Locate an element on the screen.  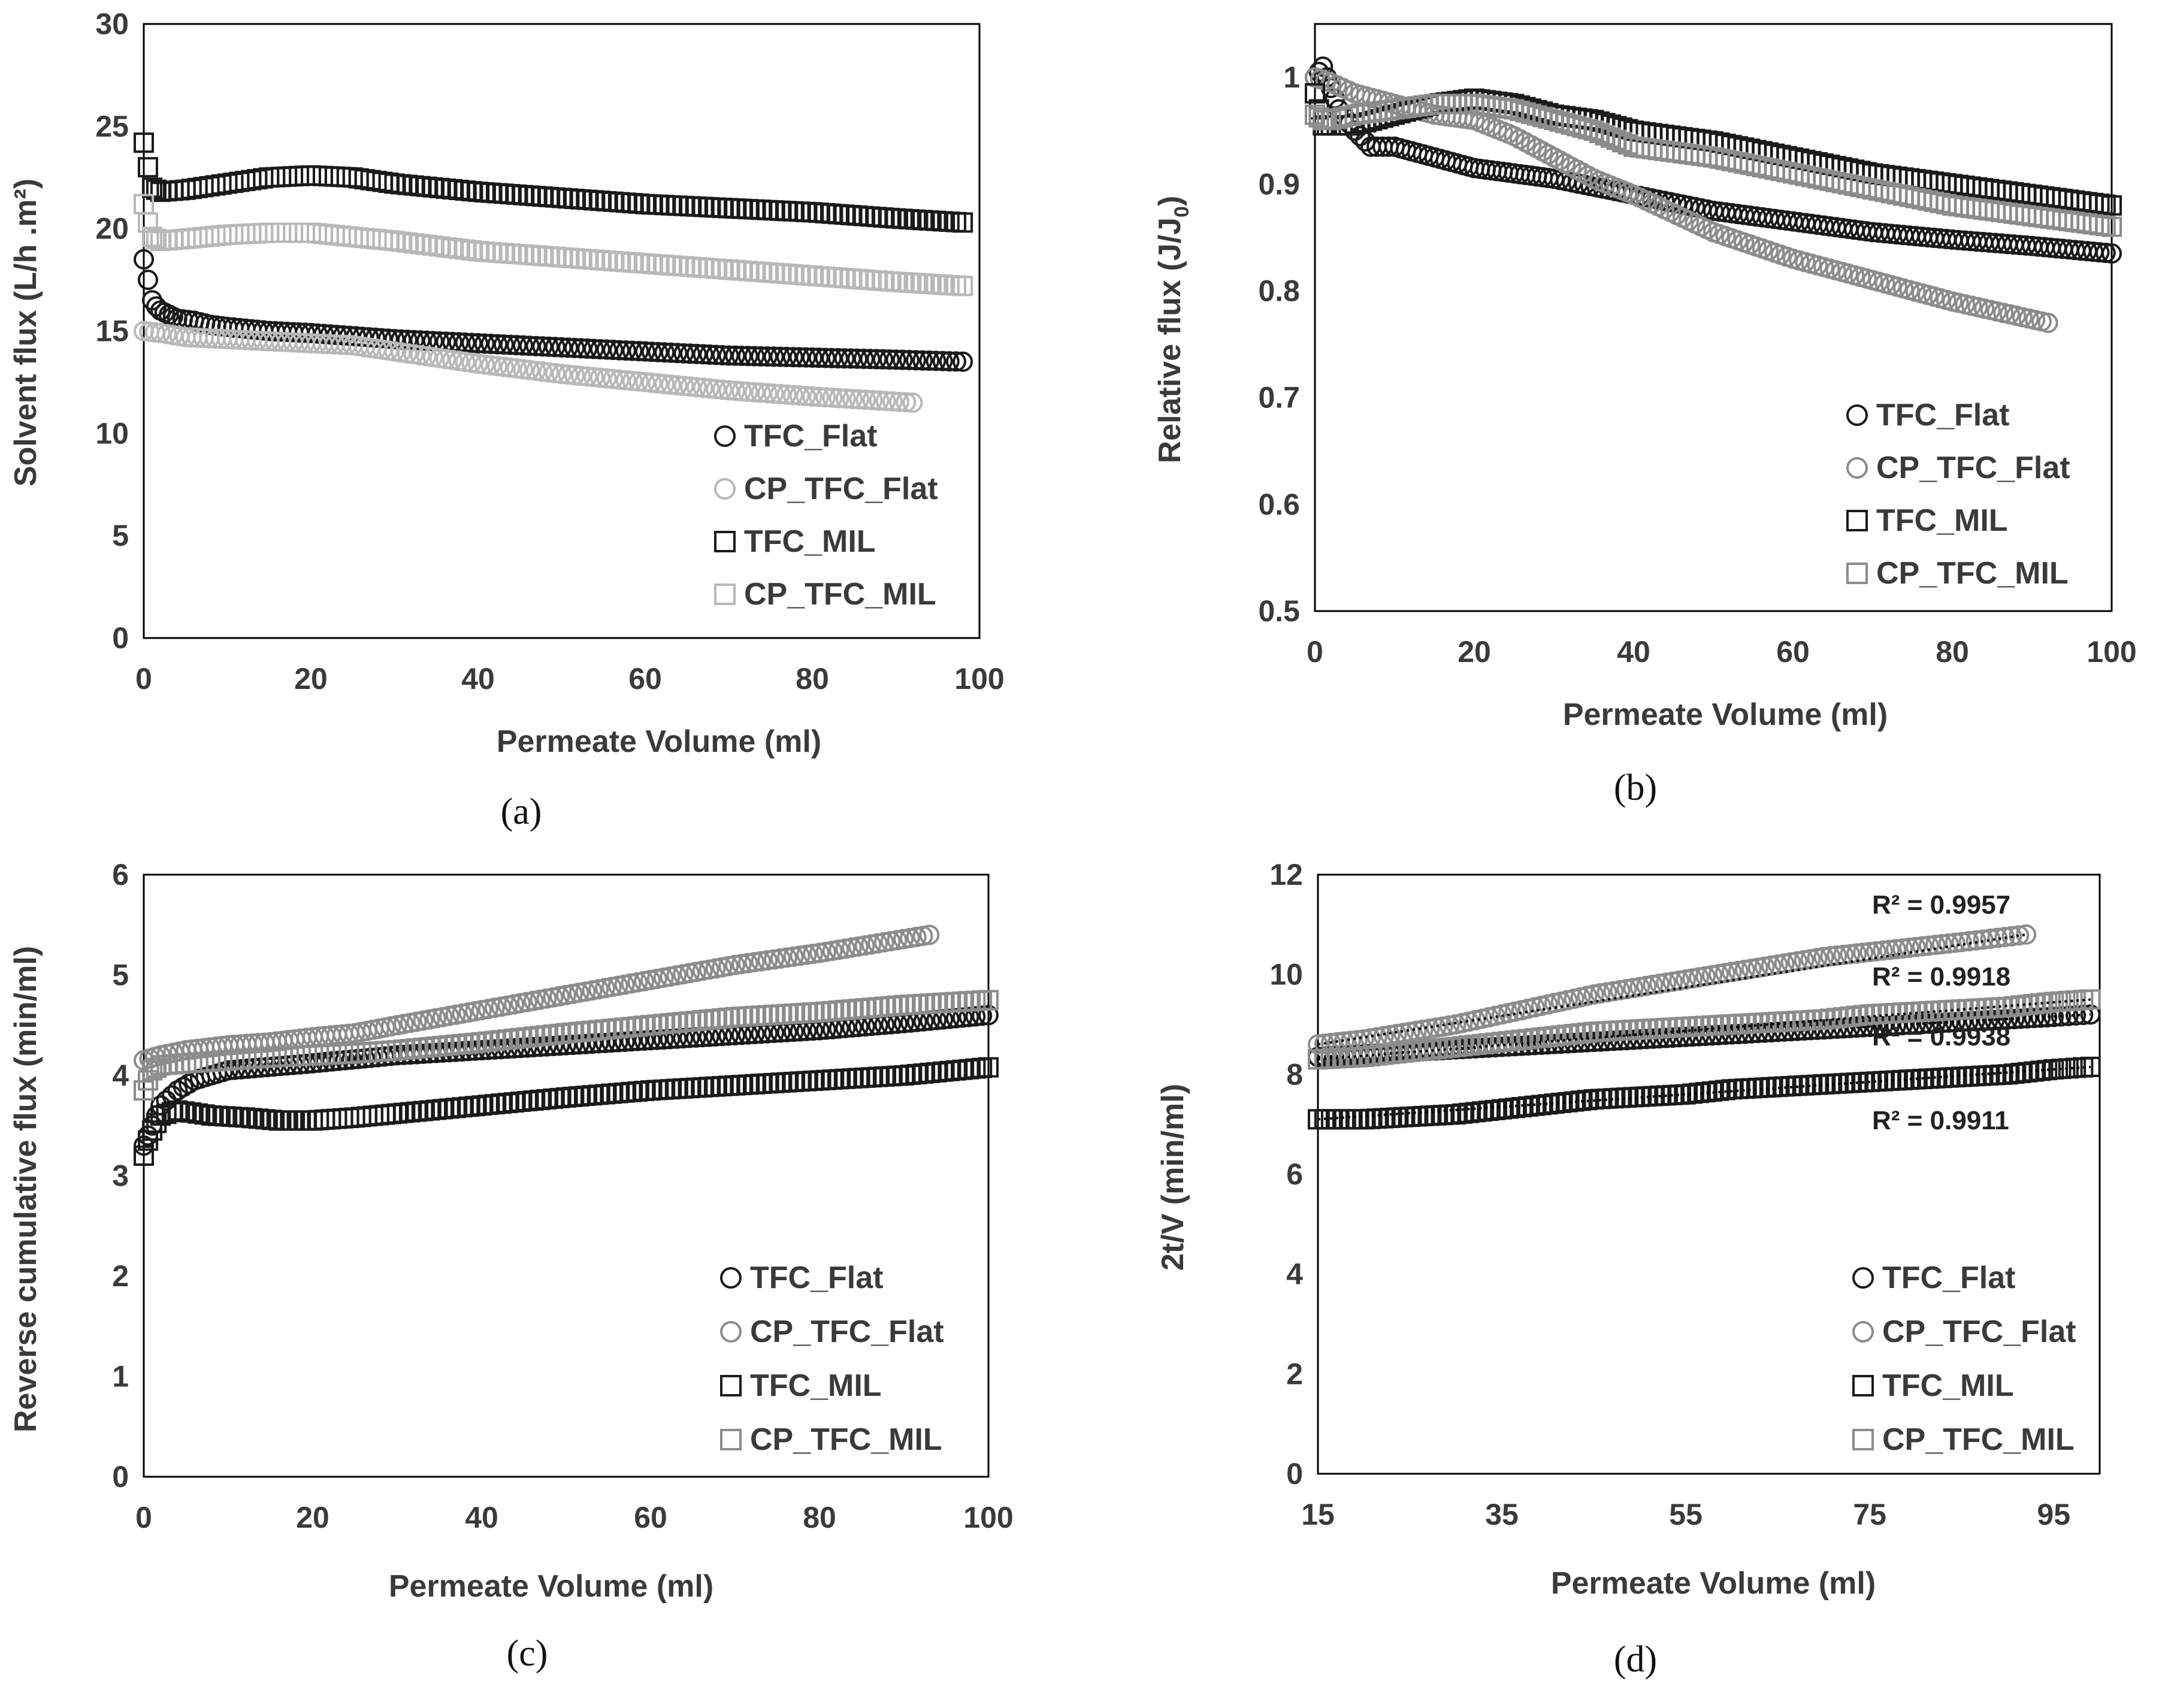
y-tick-label: 6 is located at coordinates (1294, 1174).